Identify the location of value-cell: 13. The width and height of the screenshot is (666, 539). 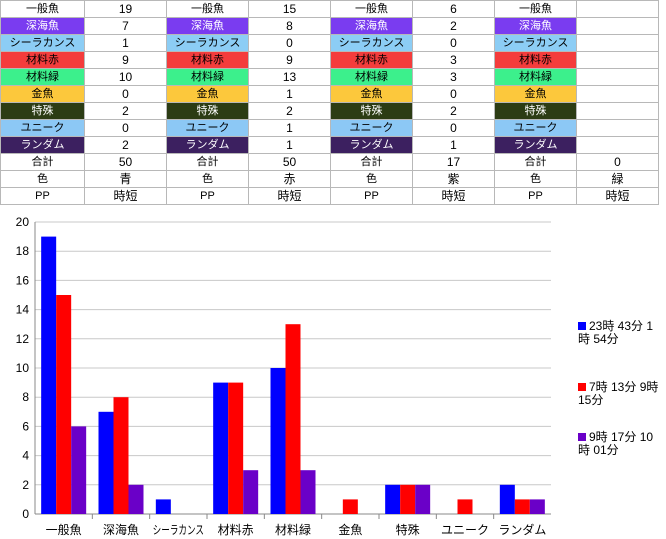
(289, 77).